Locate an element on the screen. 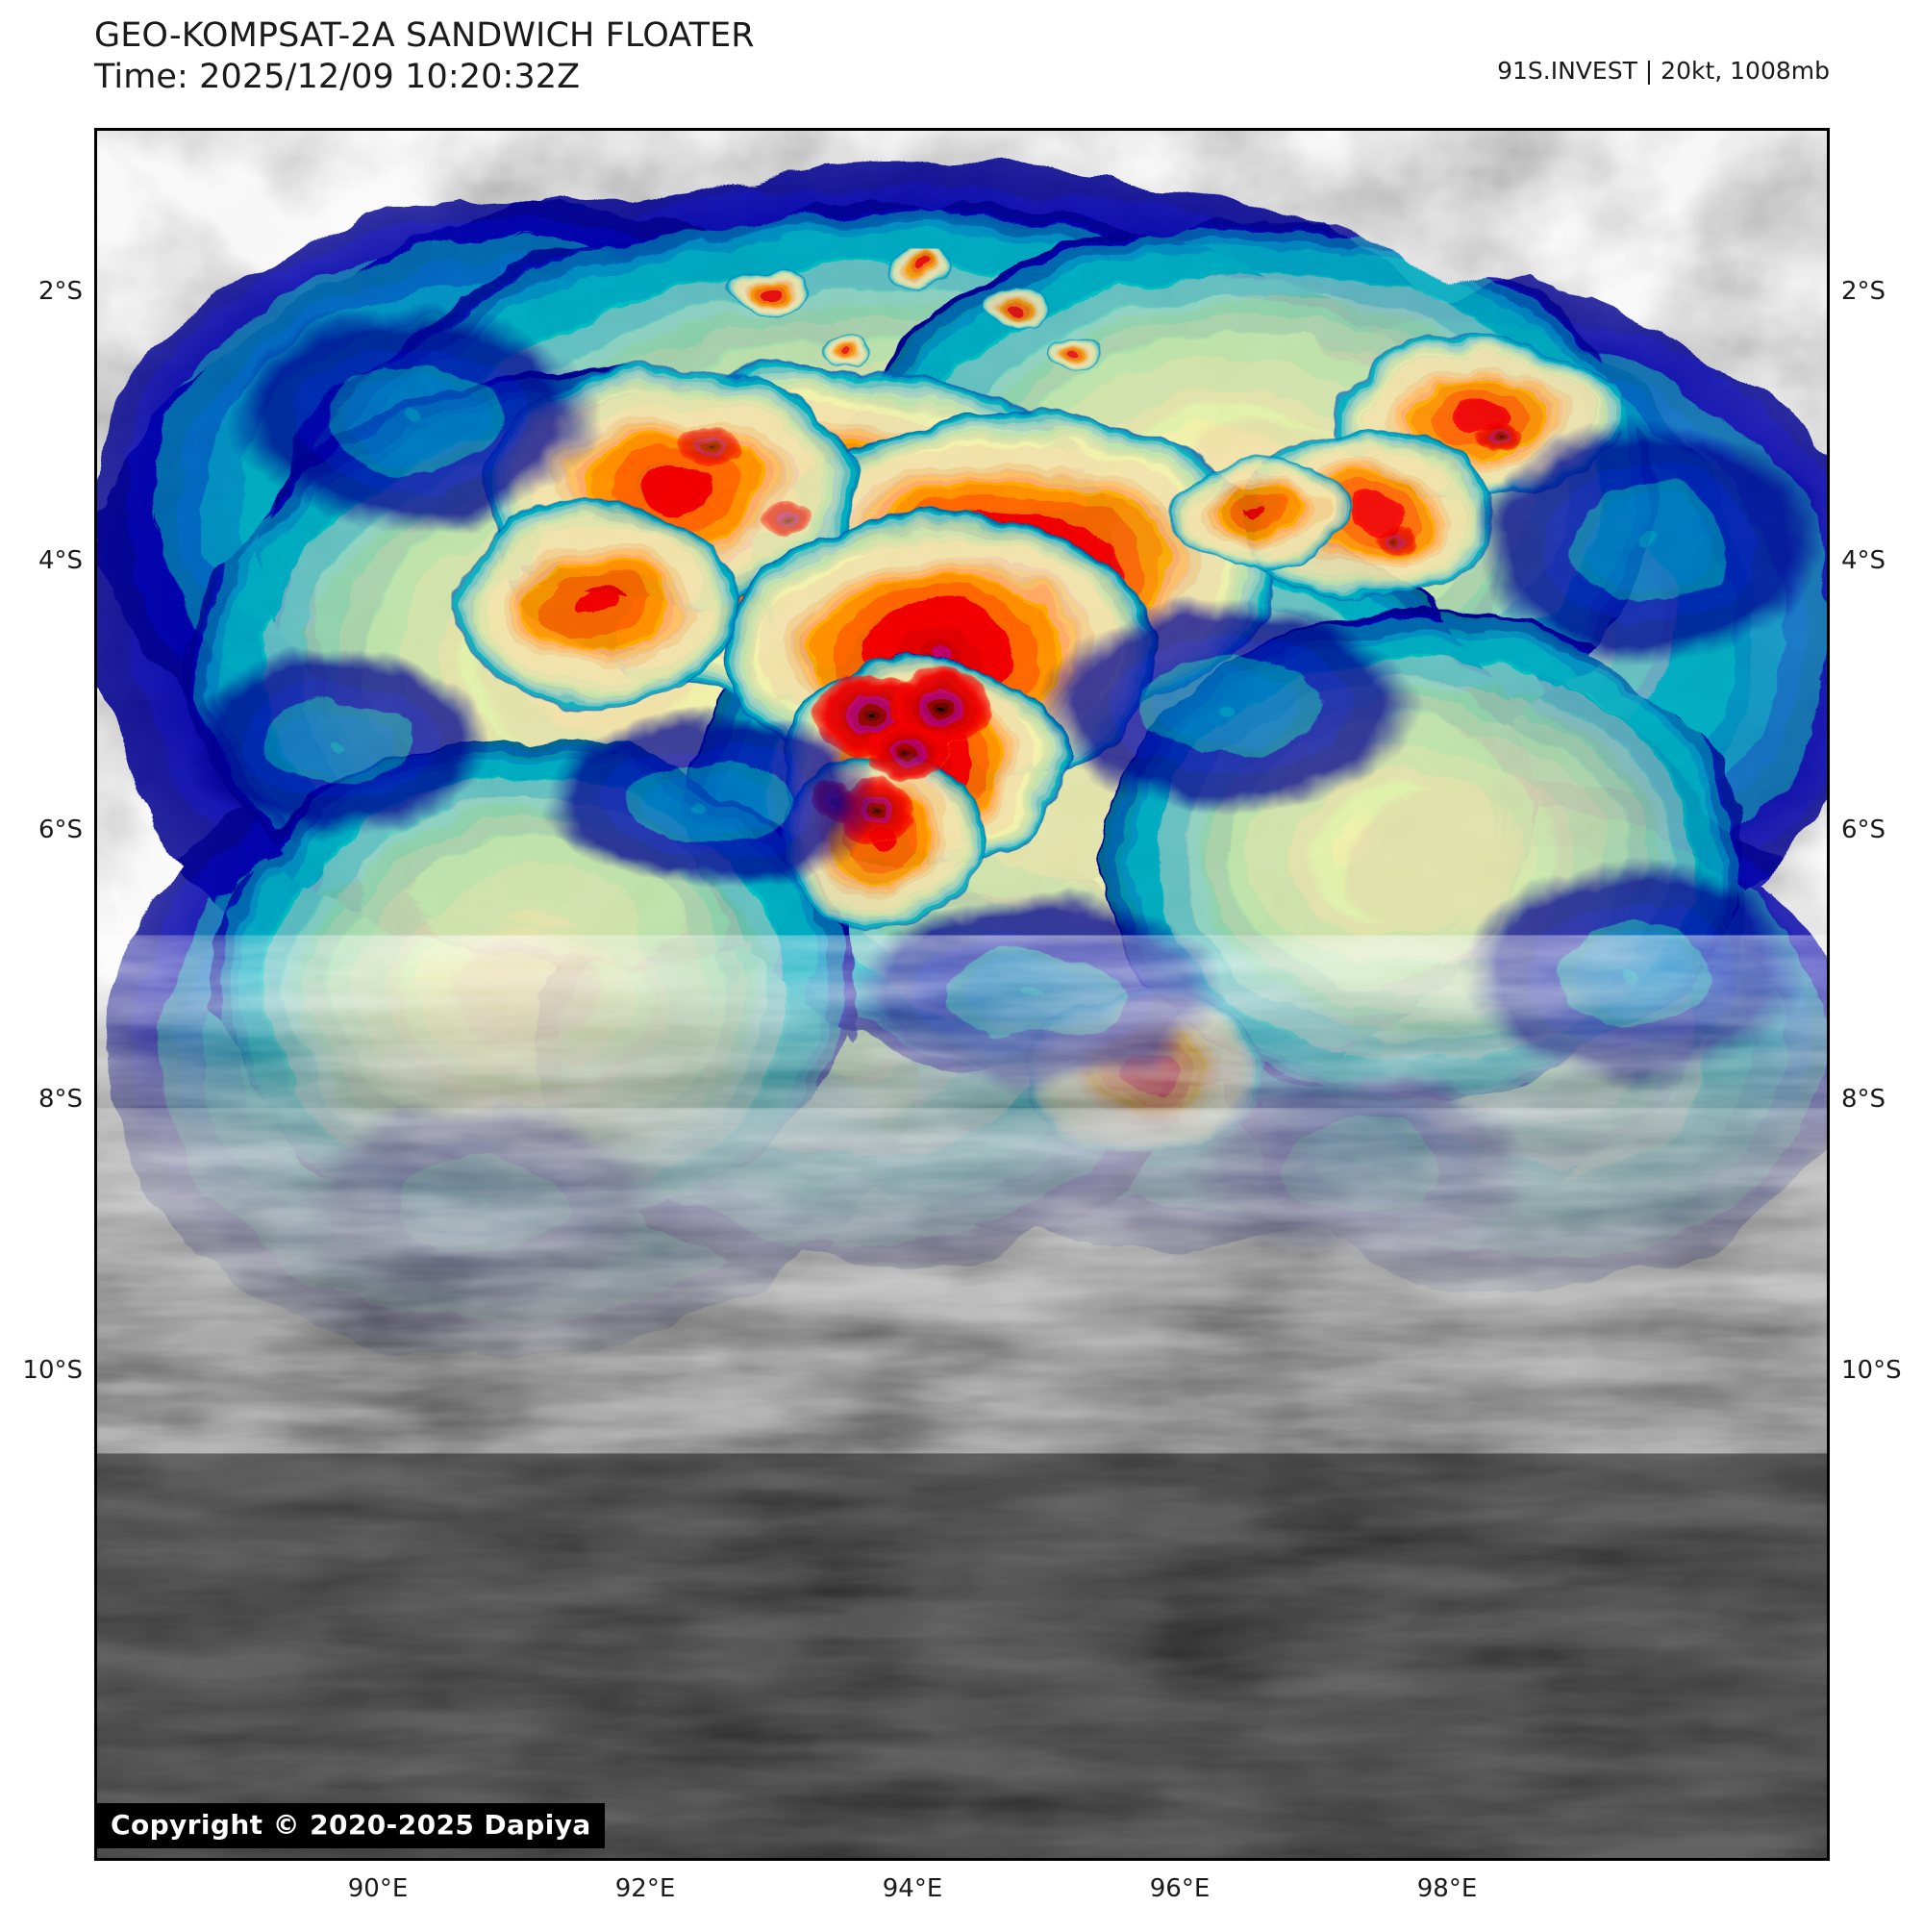 This screenshot has height=1932, width=1923. lat-tick-label-left: 2°S is located at coordinates (60, 291).